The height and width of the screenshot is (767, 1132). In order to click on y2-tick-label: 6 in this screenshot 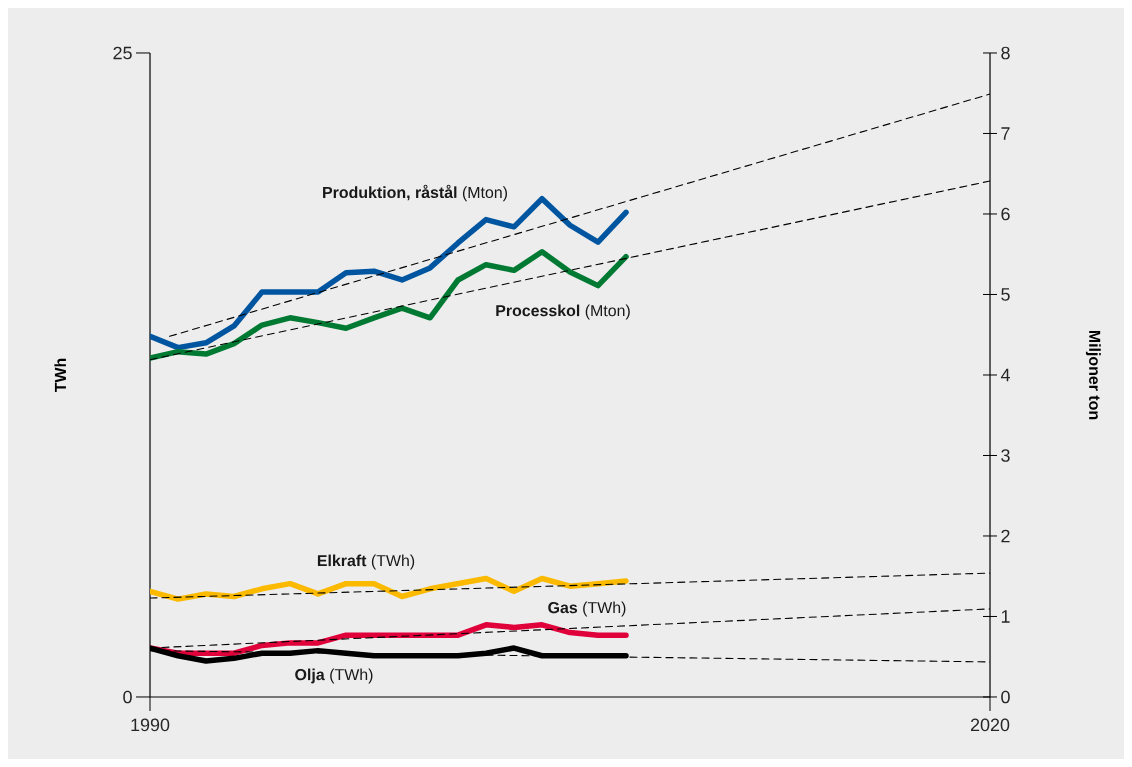, I will do `click(1005, 214)`.